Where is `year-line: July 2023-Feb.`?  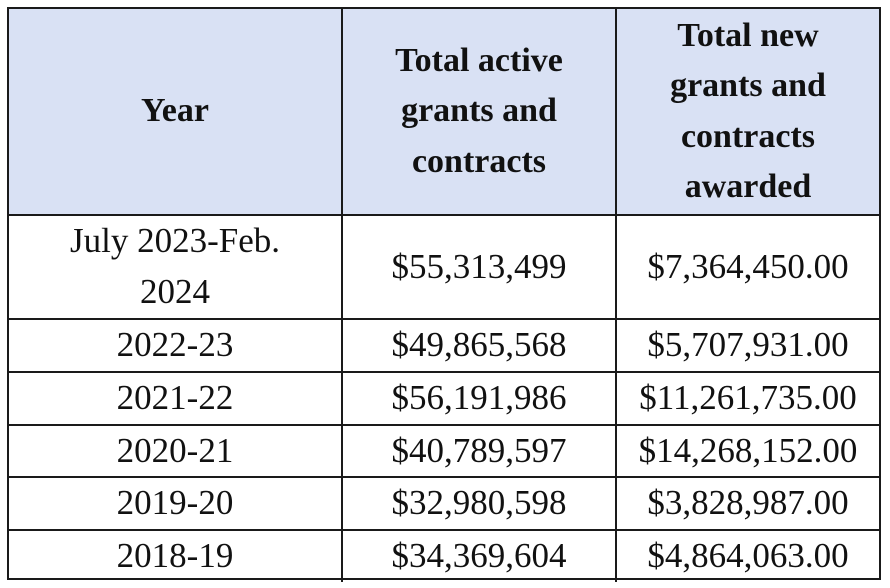
year-line: July 2023-Feb. is located at coordinates (175, 241).